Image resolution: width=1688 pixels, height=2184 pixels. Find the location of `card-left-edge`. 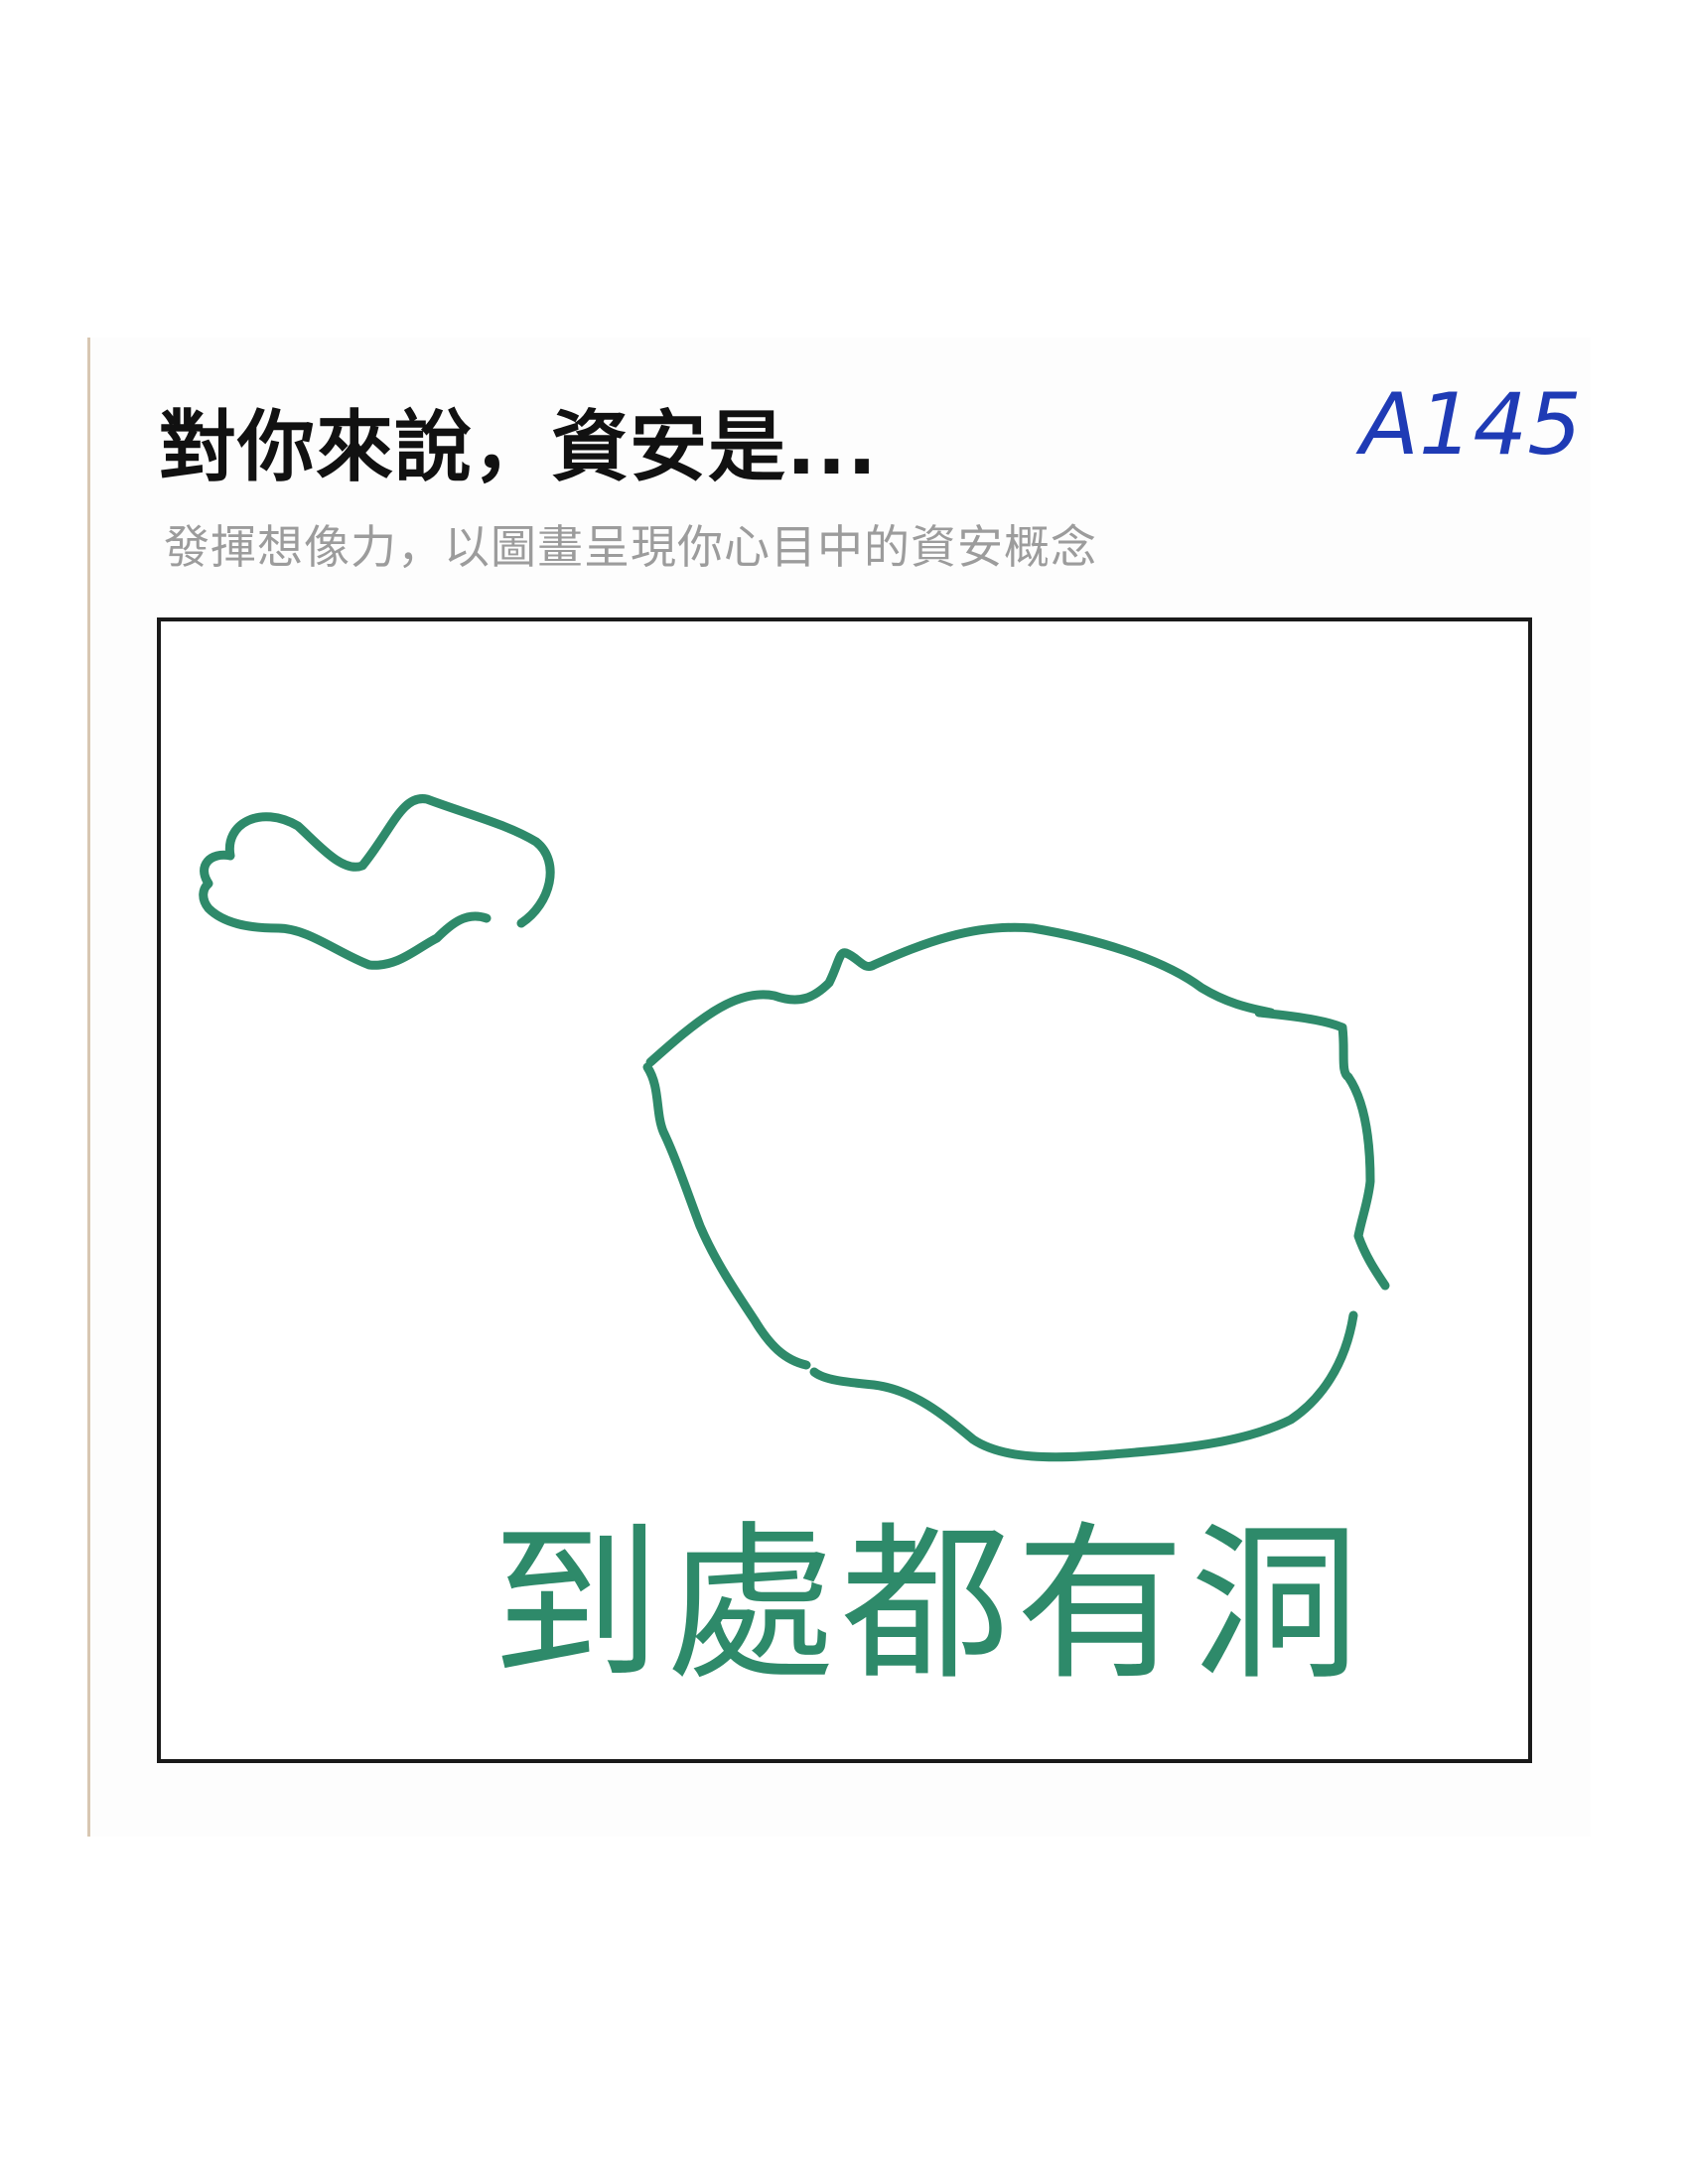

card-left-edge is located at coordinates (88, 1087).